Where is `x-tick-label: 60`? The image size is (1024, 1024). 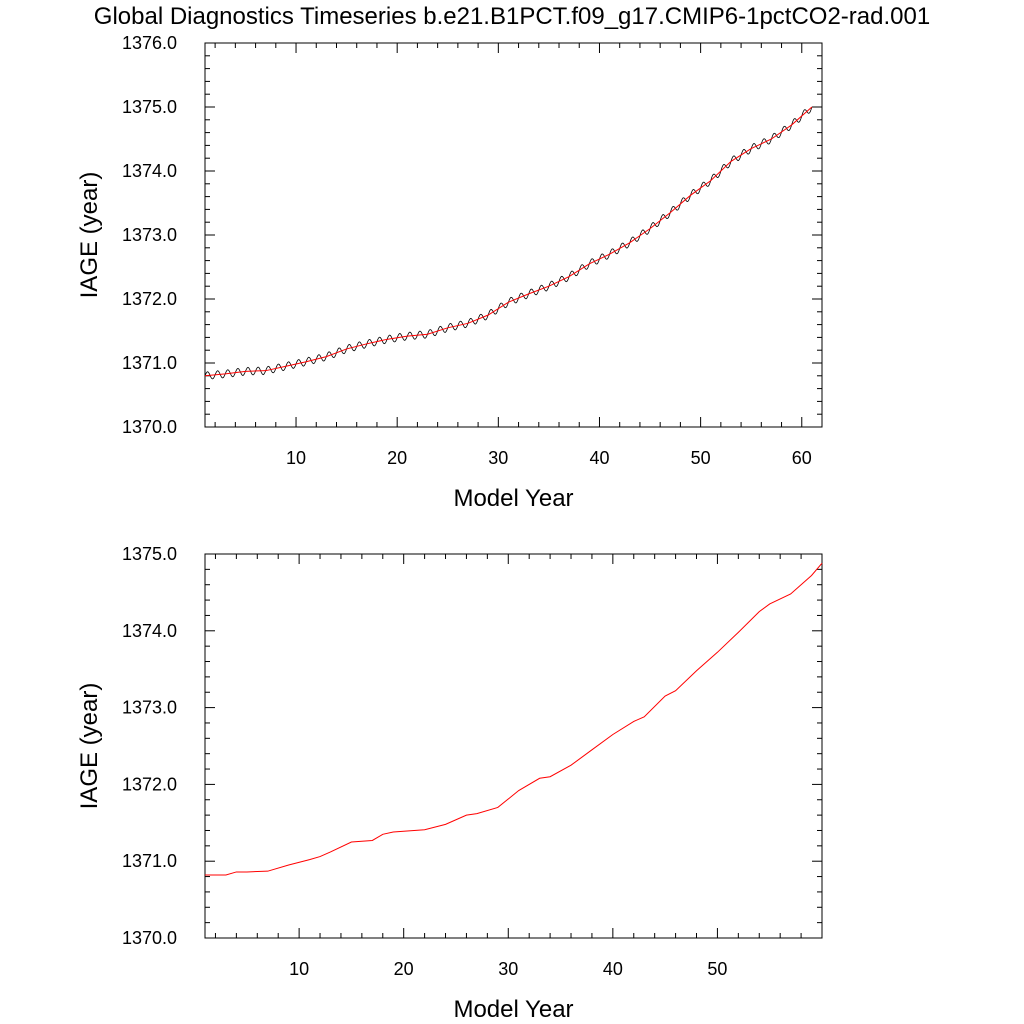
x-tick-label: 60 is located at coordinates (802, 458).